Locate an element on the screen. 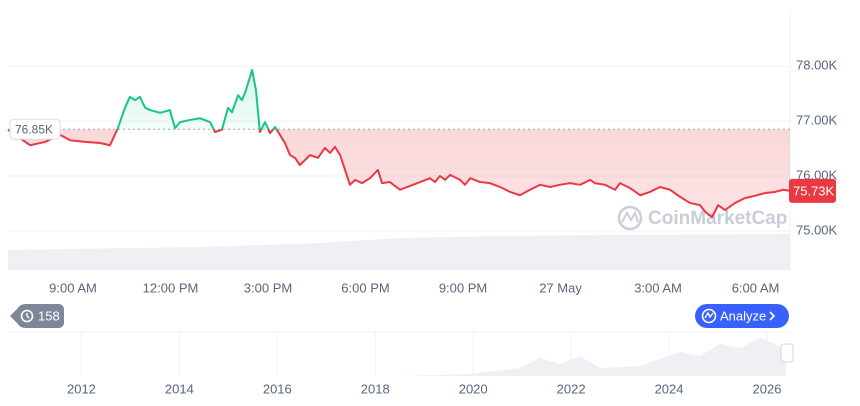  y-tick-label: 76.00K is located at coordinates (817, 174).